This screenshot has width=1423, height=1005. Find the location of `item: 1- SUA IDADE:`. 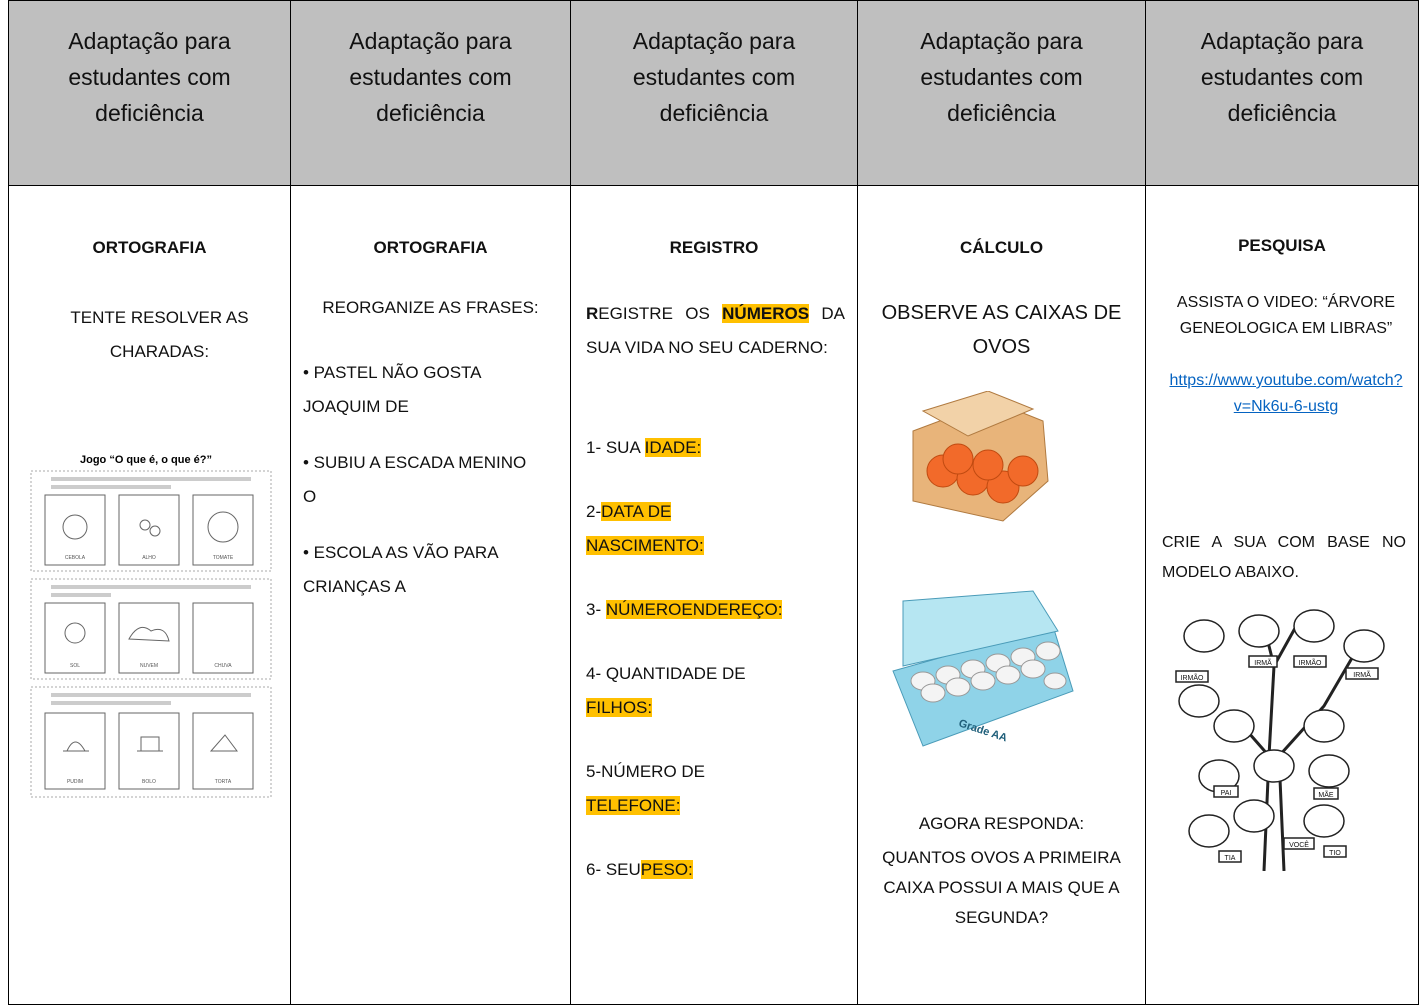

item: 1- SUA IDADE: is located at coordinates (703, 448).